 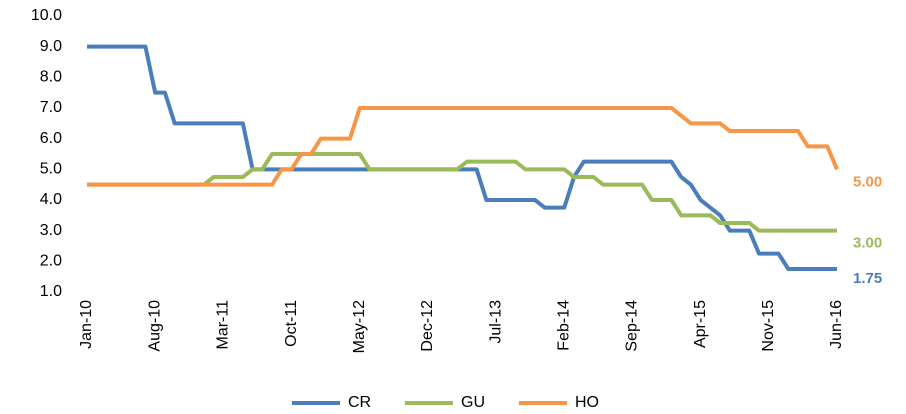 What do you see at coordinates (836, 324) in the screenshot?
I see `x-tick-label: Jun-16` at bounding box center [836, 324].